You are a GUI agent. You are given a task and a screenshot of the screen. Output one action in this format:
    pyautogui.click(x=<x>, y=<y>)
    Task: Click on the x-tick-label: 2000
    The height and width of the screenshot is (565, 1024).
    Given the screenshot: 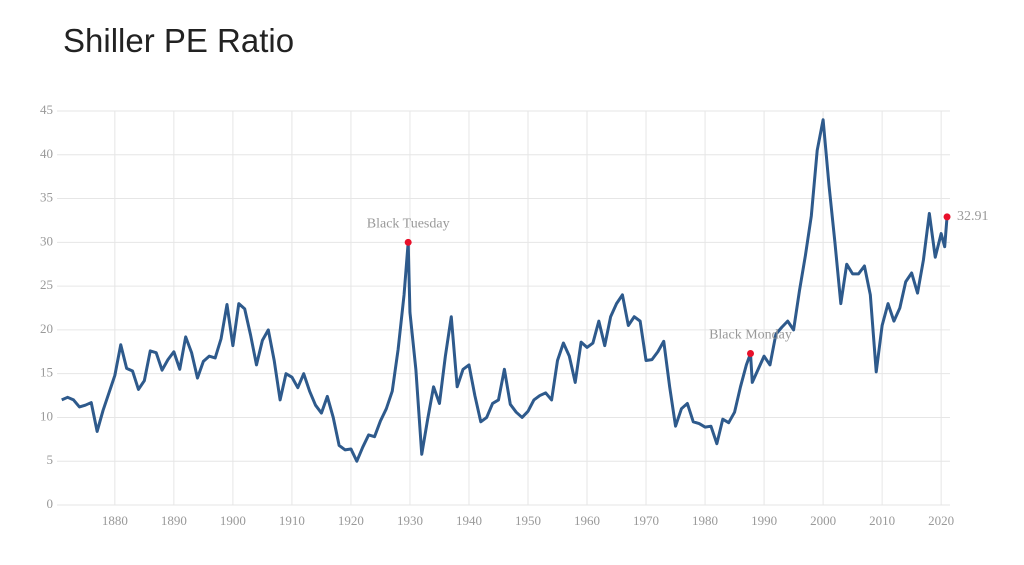 What is the action you would take?
    pyautogui.click(x=823, y=520)
    